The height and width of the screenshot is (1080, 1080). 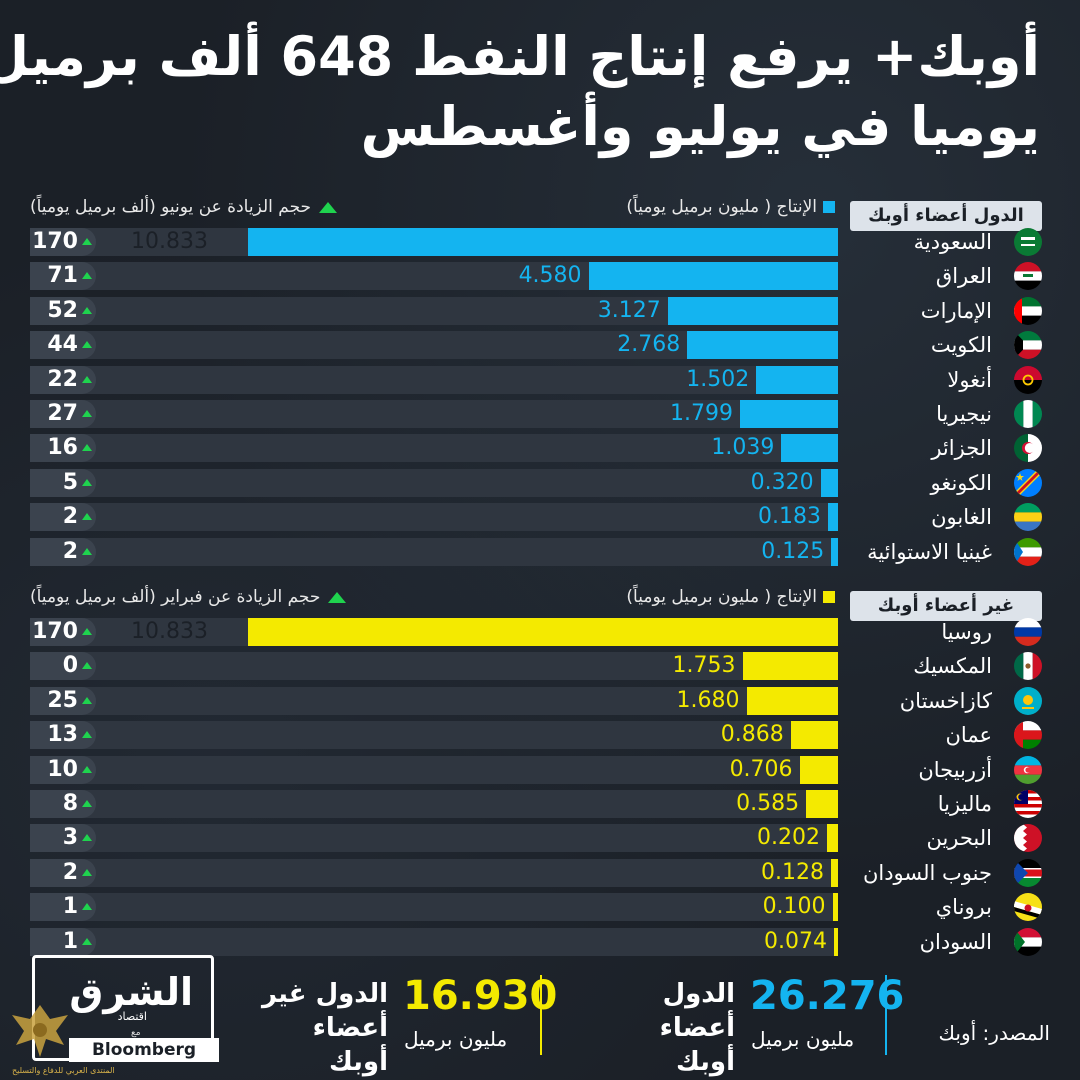 What do you see at coordinates (929, 551) in the screenshot?
I see `country-name: غينيا الاستوائية` at bounding box center [929, 551].